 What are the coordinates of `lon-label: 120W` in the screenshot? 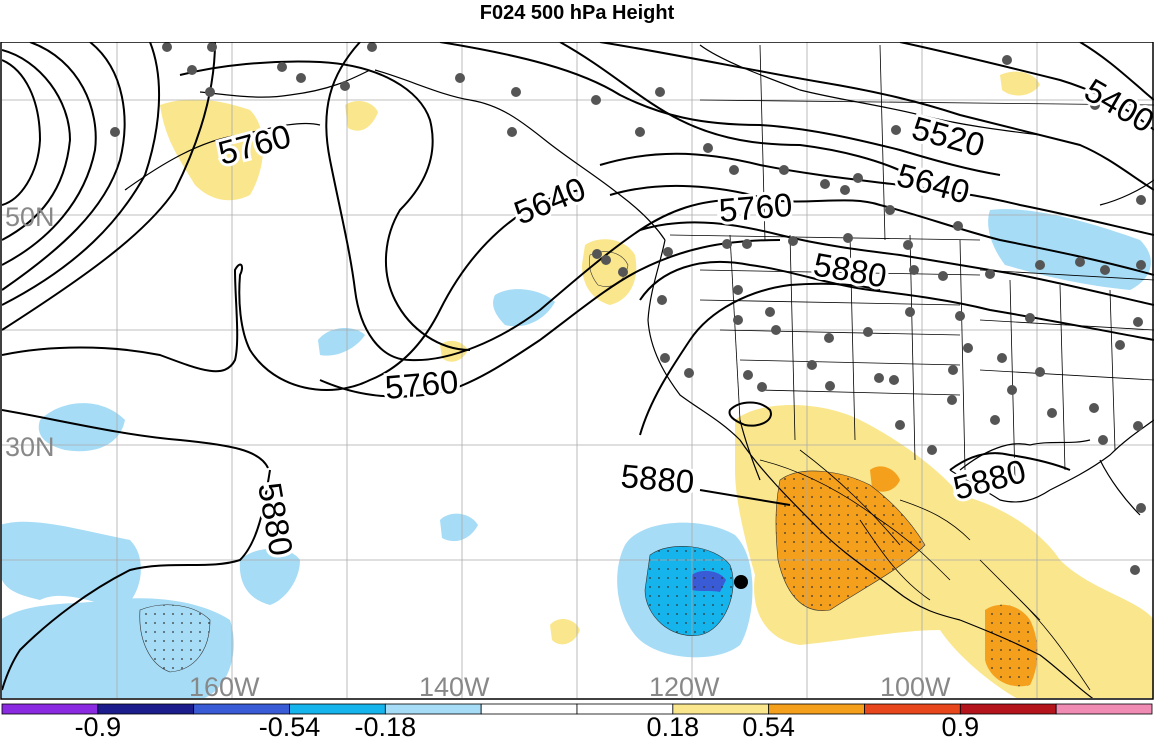 It's located at (684, 686).